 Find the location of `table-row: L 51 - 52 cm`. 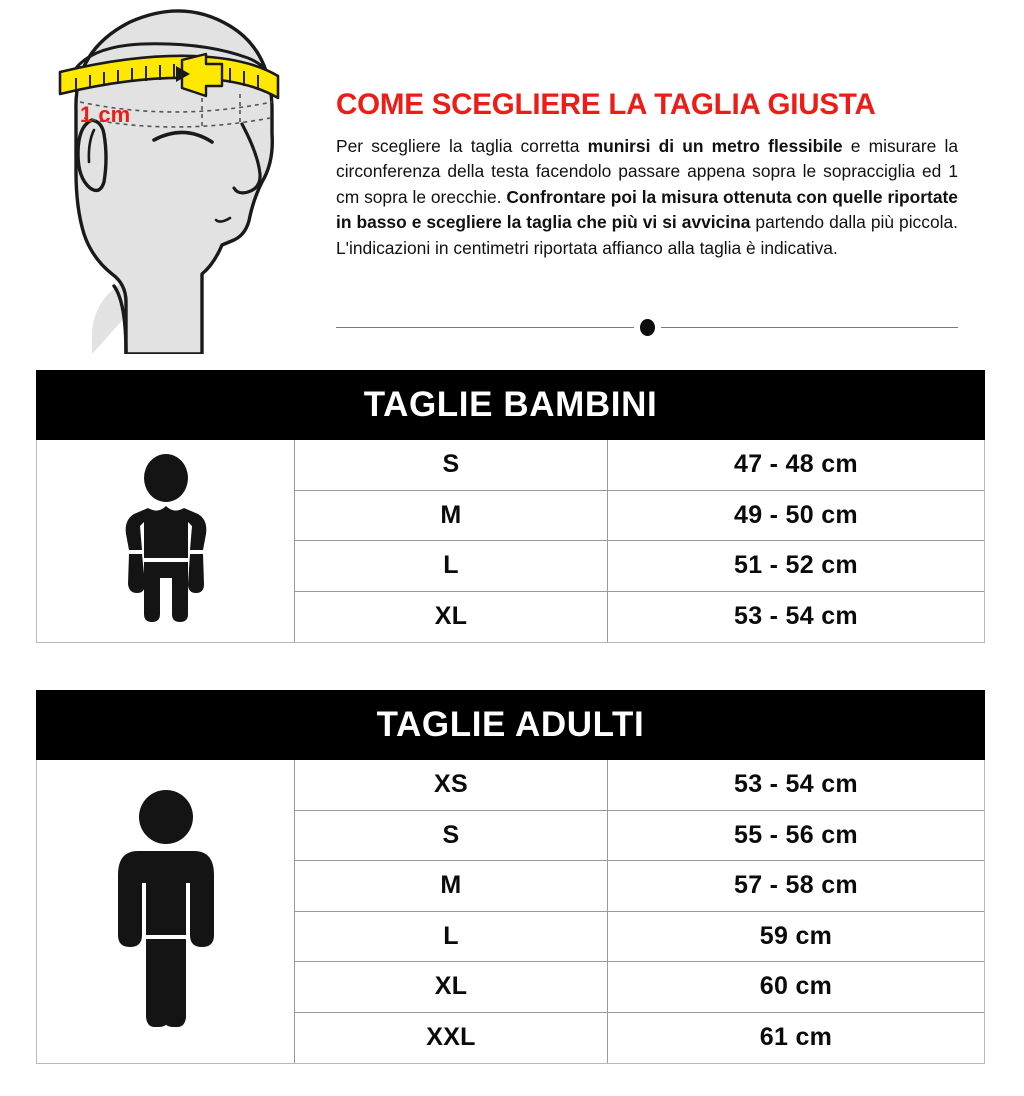

table-row: L 51 - 52 cm is located at coordinates (639, 566).